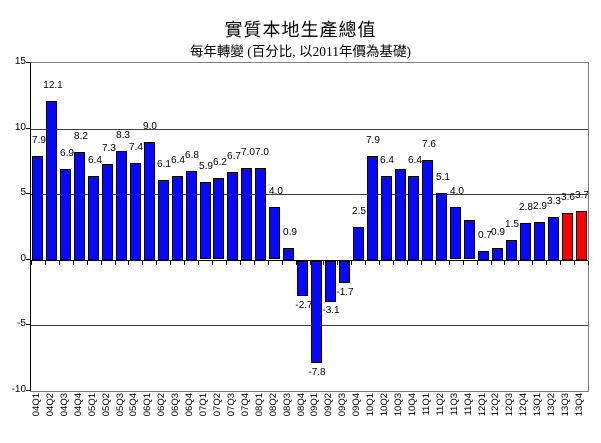  Describe the element at coordinates (304, 305) in the screenshot. I see `bar-value-label-08Q4: -2.7` at that location.